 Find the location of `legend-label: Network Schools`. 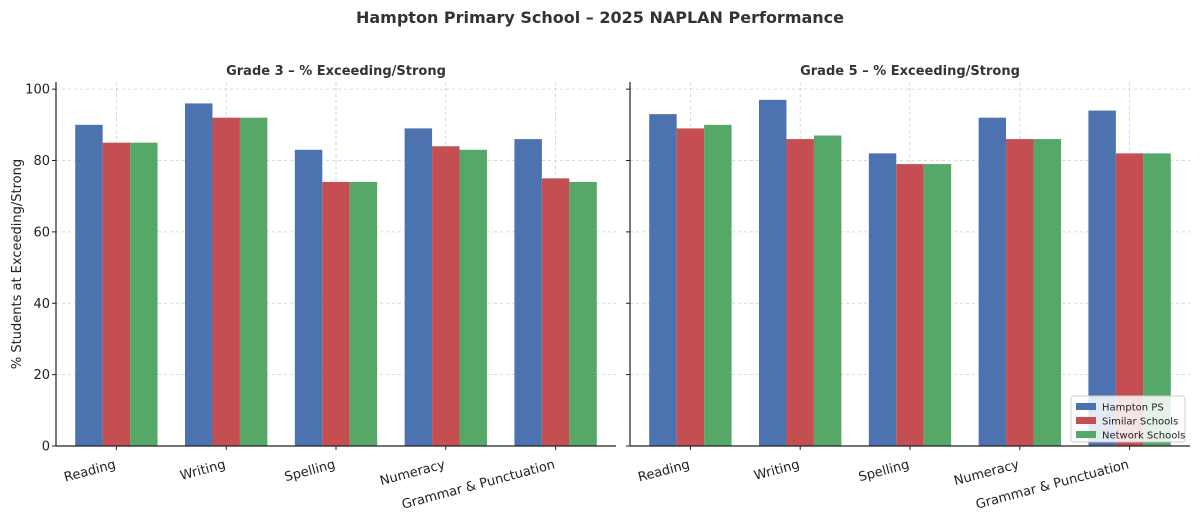

legend-label: Network Schools is located at coordinates (1143, 436).